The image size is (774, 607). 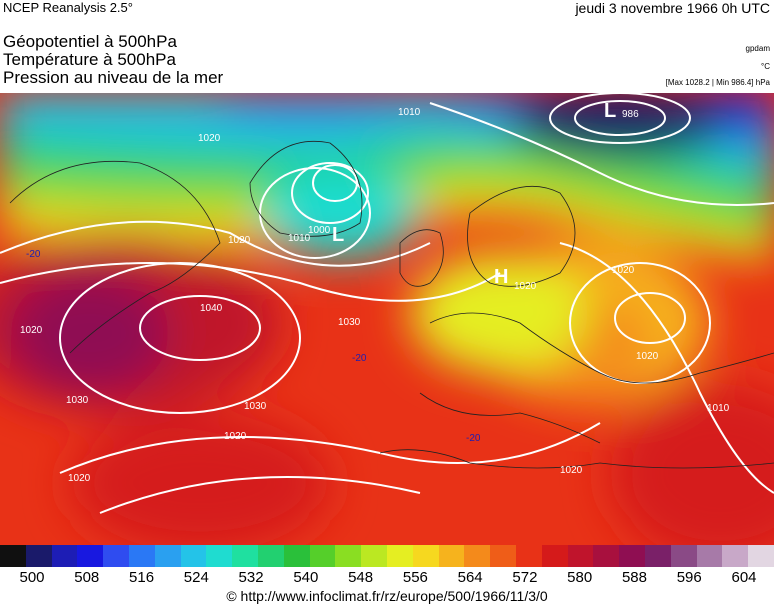 I want to click on colorbar-tick-label: 564, so click(x=470, y=577).